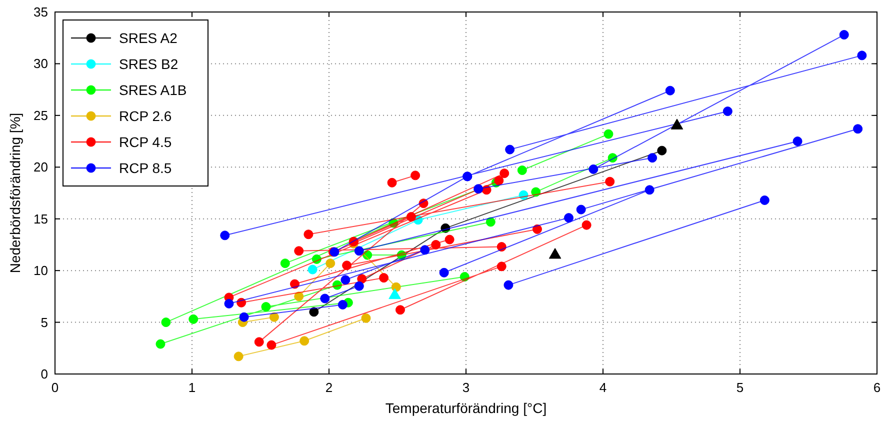 The width and height of the screenshot is (882, 423). What do you see at coordinates (466, 408) in the screenshot?
I see `x-axis-title: Temperaturförändring [°C]` at bounding box center [466, 408].